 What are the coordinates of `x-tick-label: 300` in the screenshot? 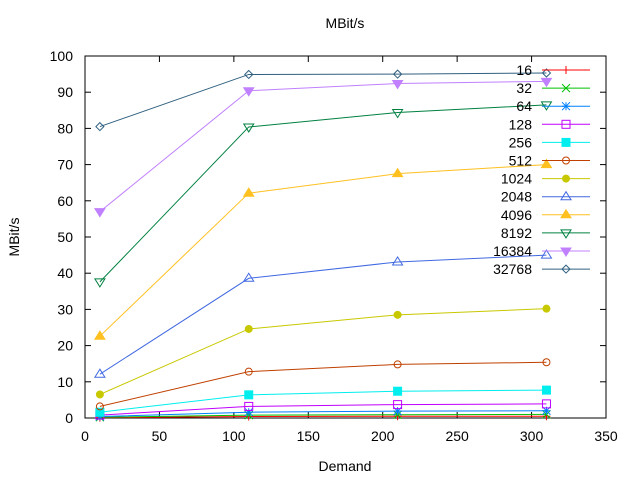 It's located at (532, 436).